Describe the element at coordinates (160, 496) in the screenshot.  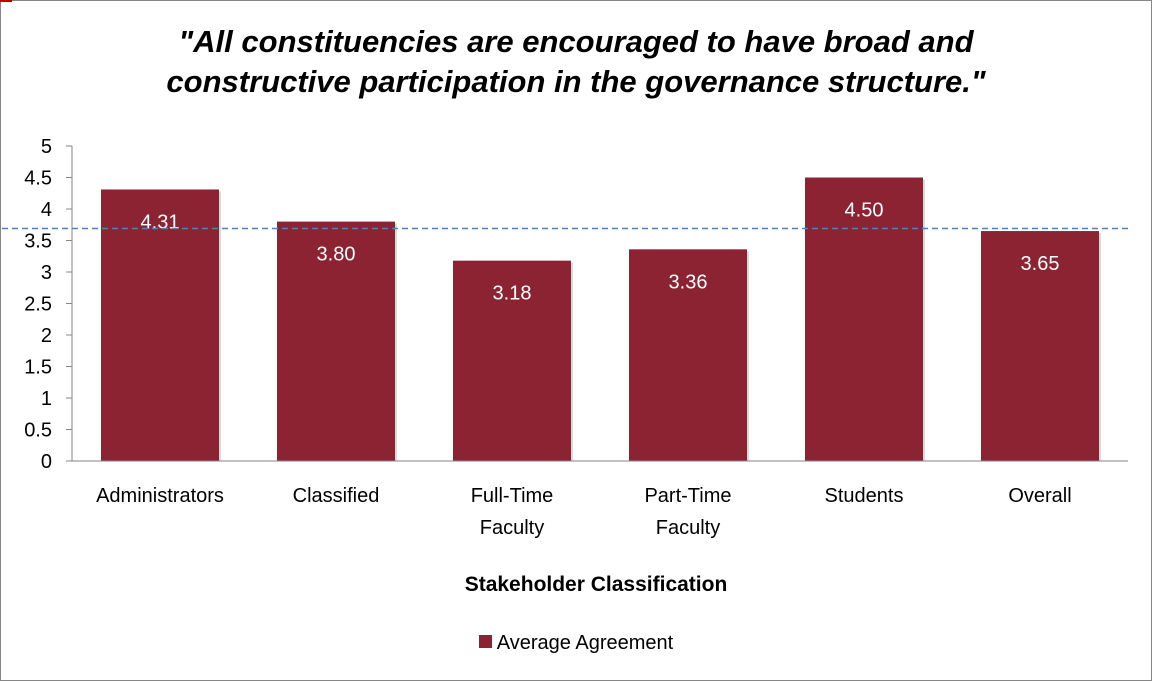
I see `x-tick-label: Administrators` at that location.